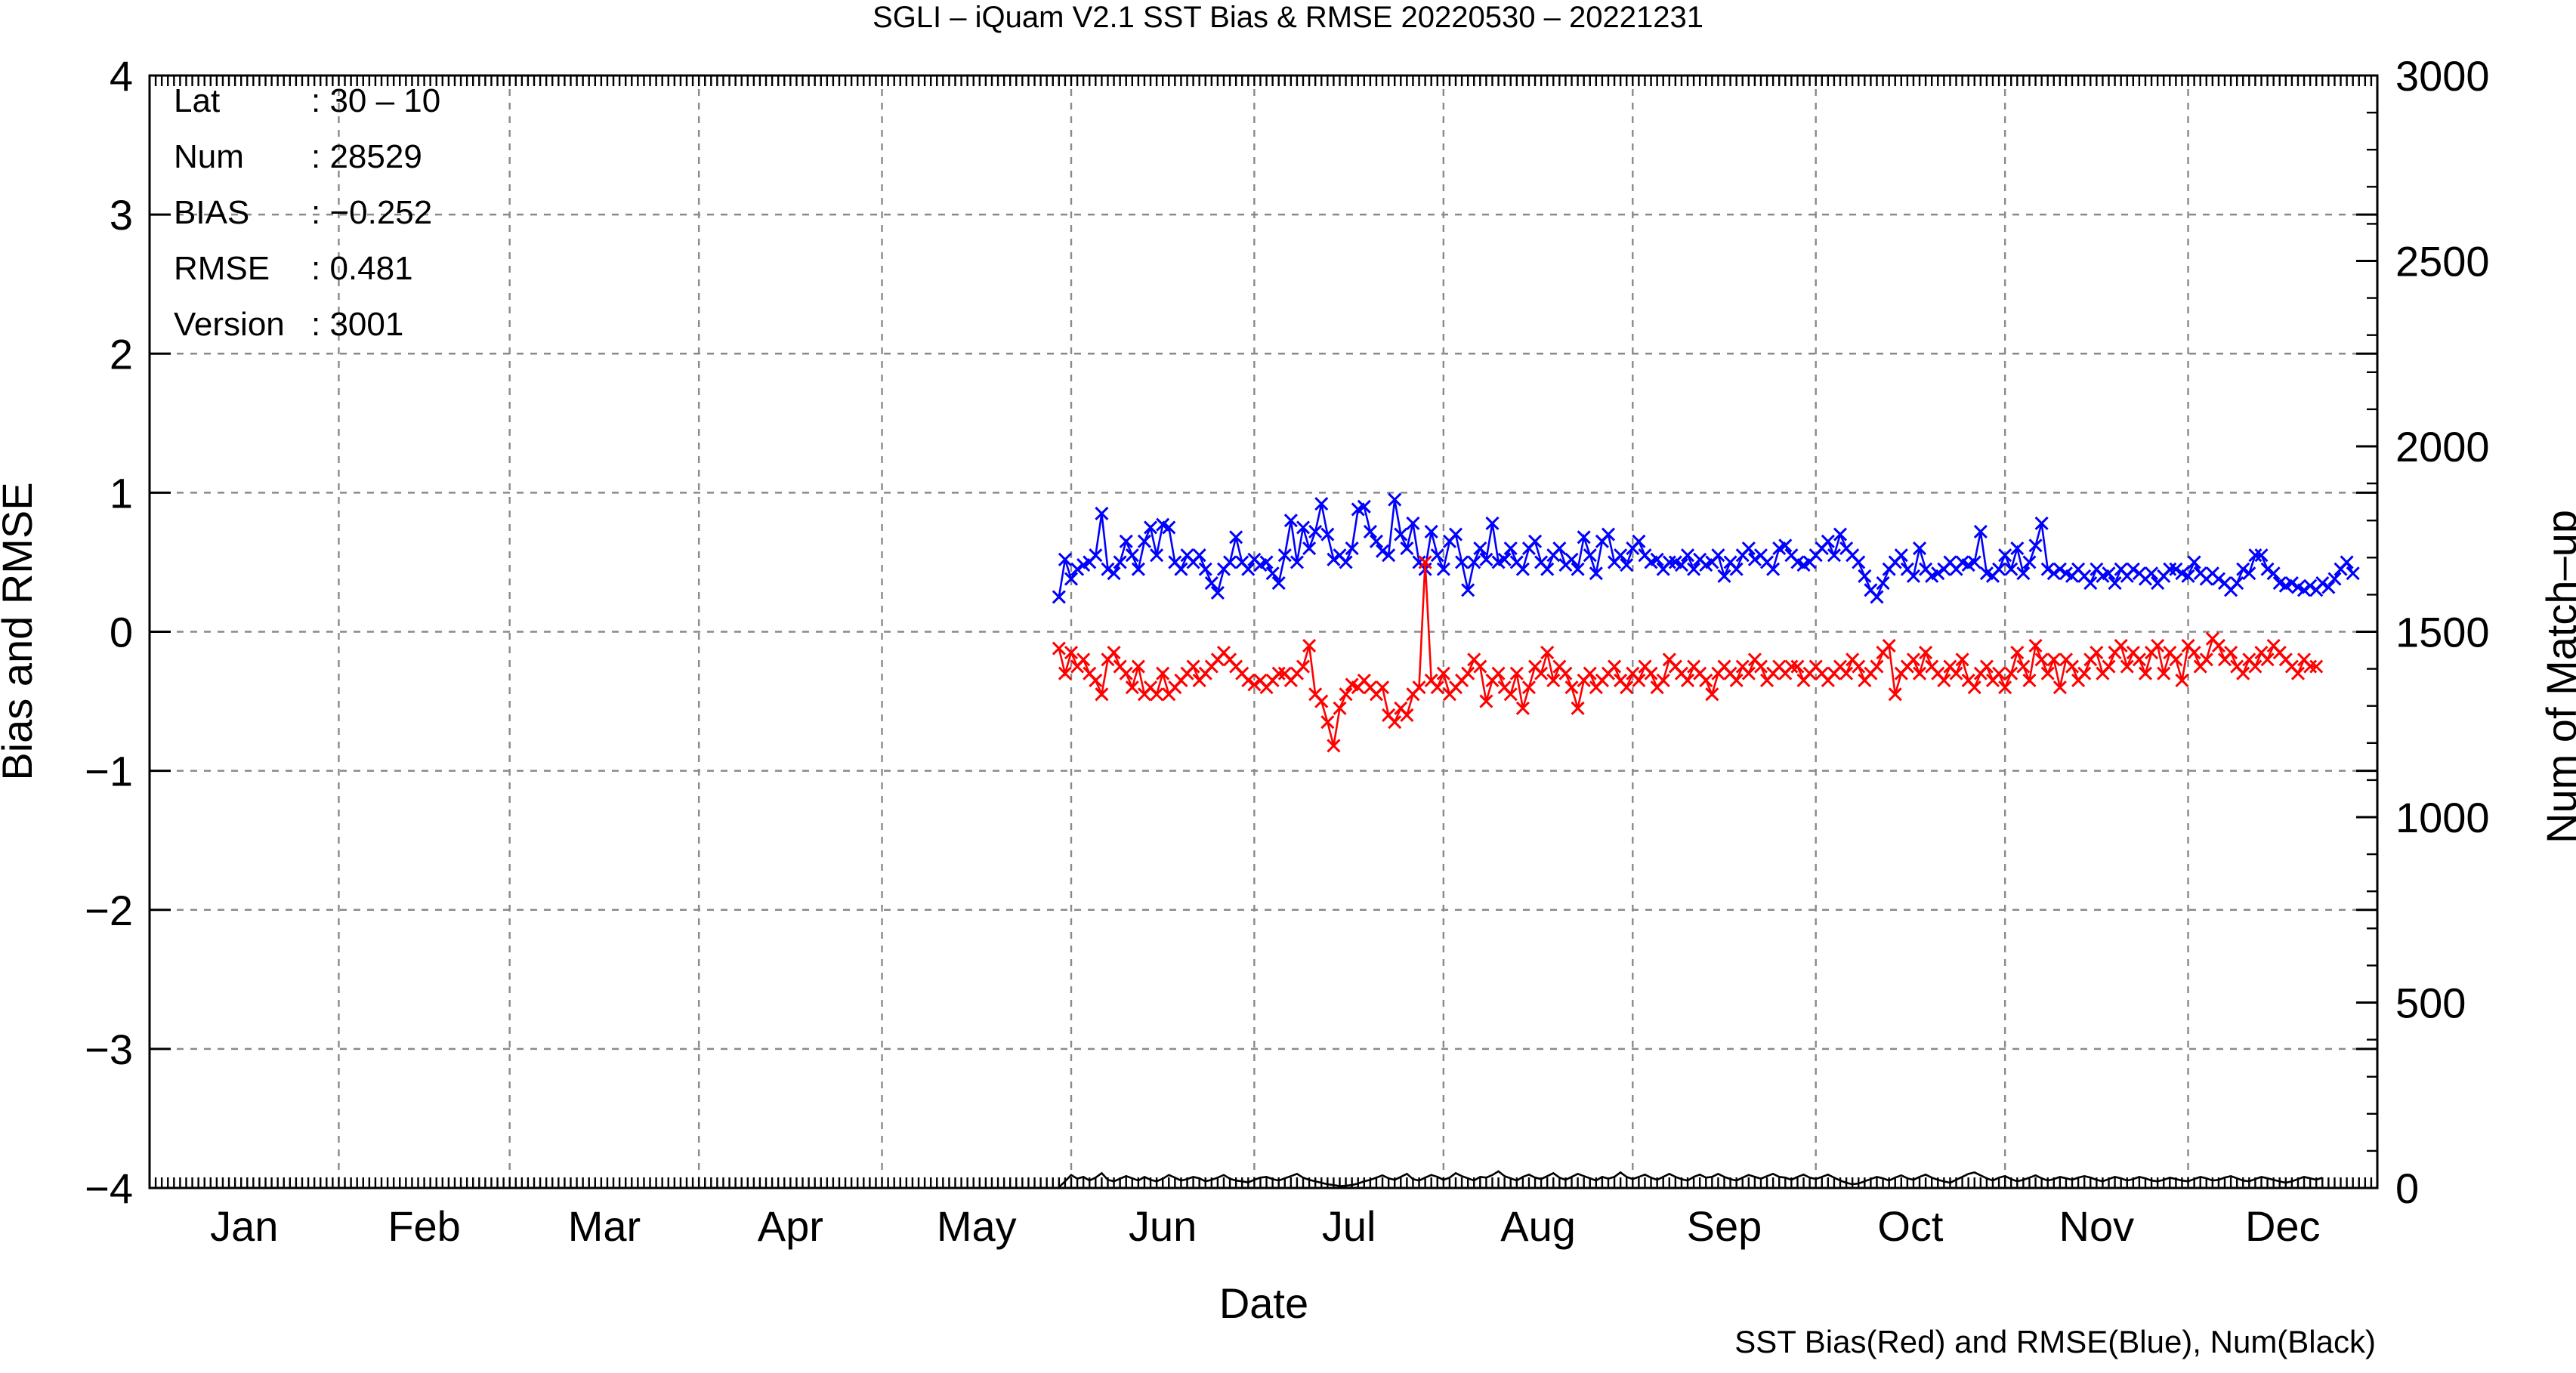  What do you see at coordinates (2055, 1341) in the screenshot?
I see `legend-note: SST Bias(Red) and RMSE(Blue), Num(Black)` at bounding box center [2055, 1341].